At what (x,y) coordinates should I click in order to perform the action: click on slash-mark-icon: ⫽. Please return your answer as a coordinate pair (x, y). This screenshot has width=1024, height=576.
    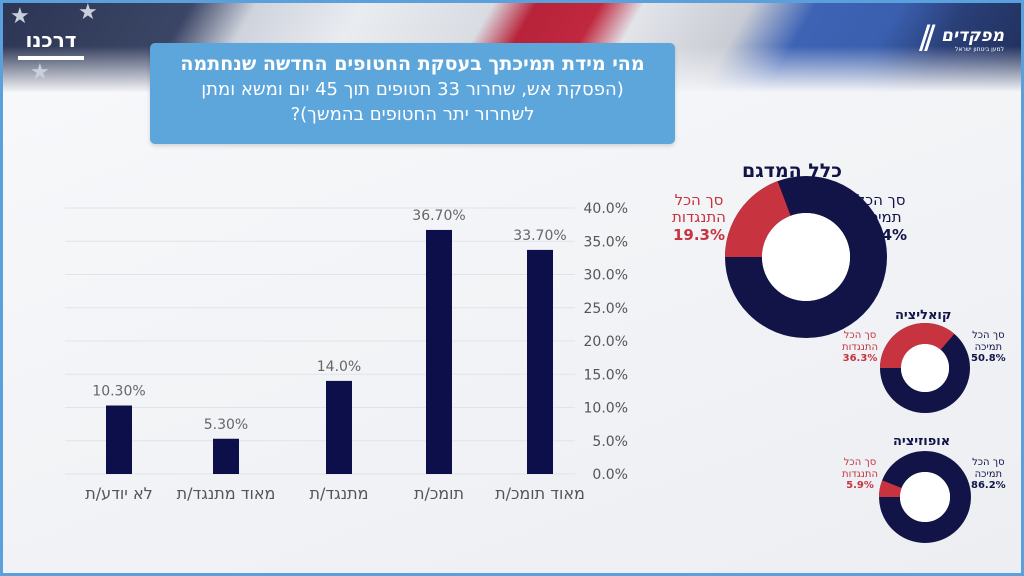
    Looking at the image, I should click on (927, 39).